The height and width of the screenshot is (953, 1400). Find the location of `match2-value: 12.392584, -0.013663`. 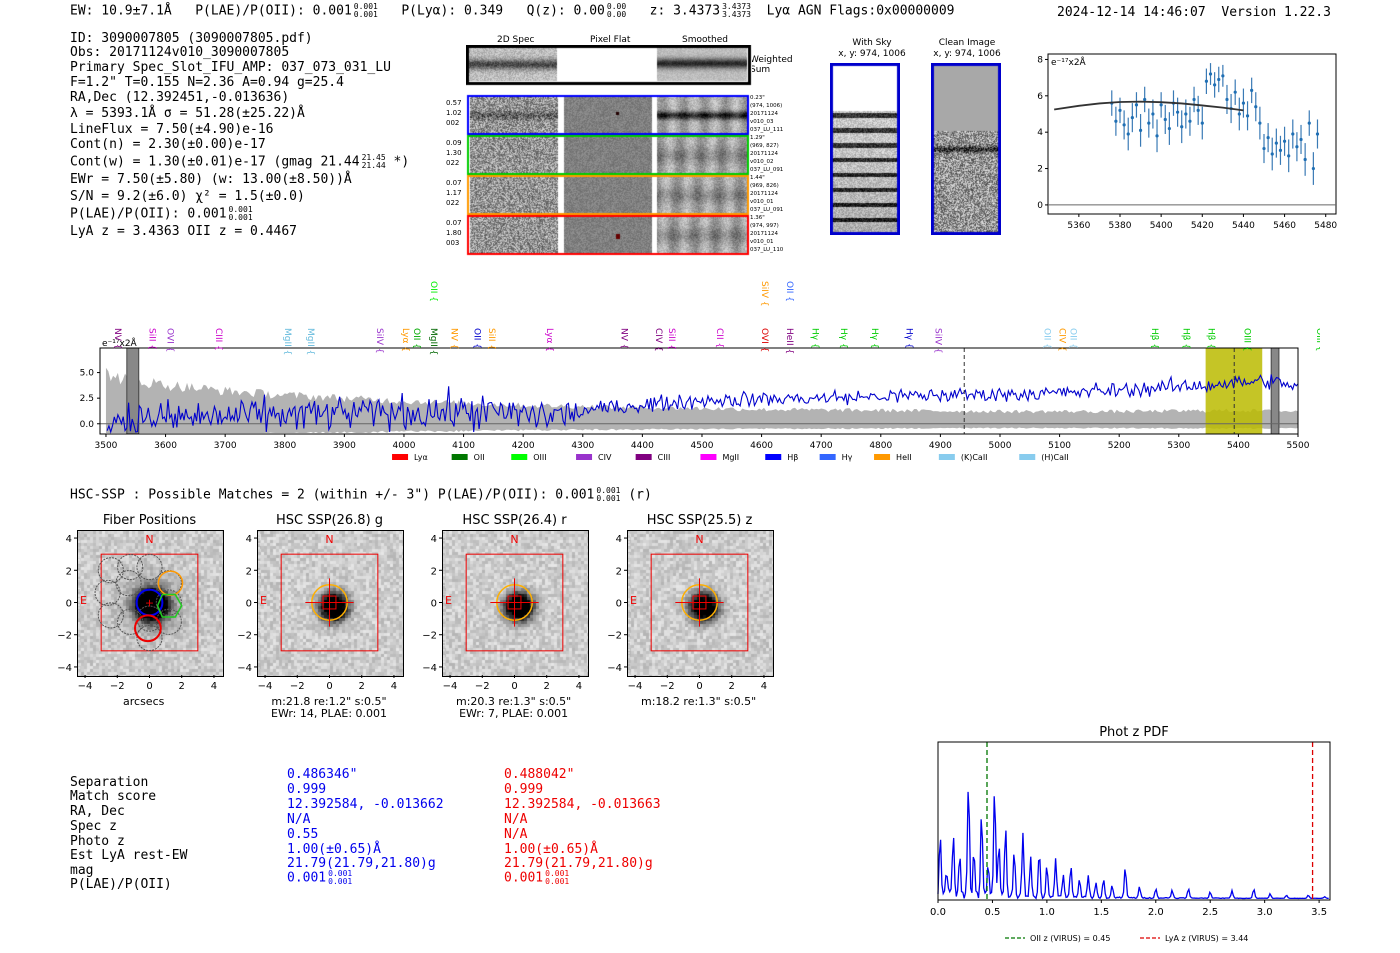

match2-value: 12.392584, -0.013663 is located at coordinates (582, 804).